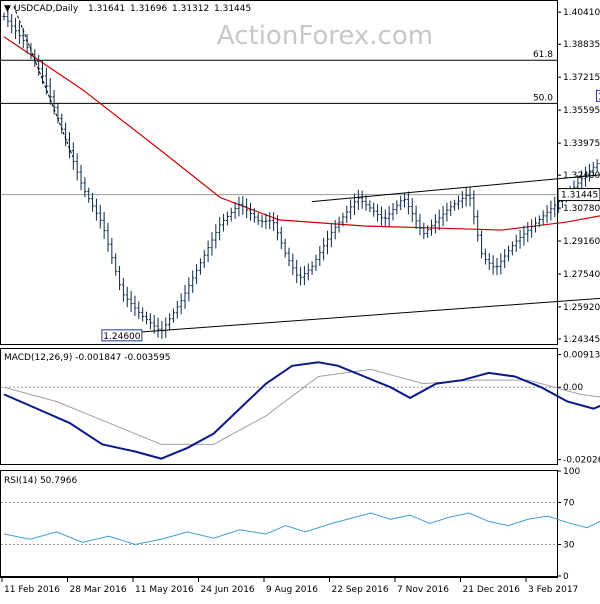 The height and width of the screenshot is (604, 600). I want to click on price-y-tick-label: 1.32400, so click(581, 176).